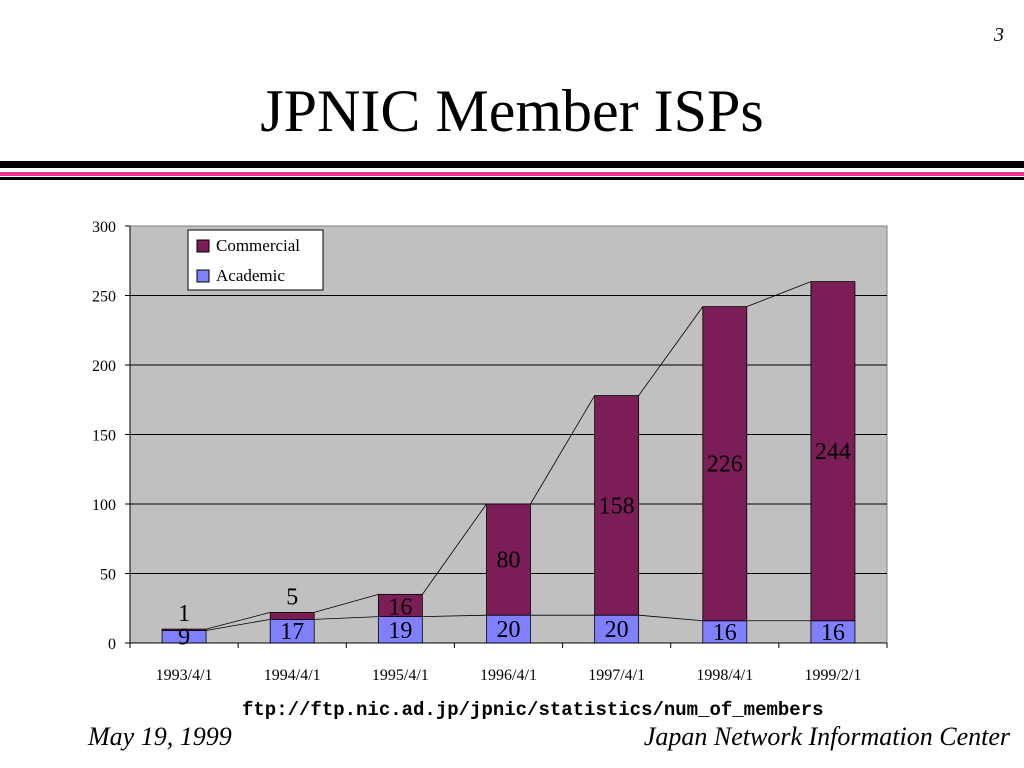  I want to click on legend-box, so click(255, 260).